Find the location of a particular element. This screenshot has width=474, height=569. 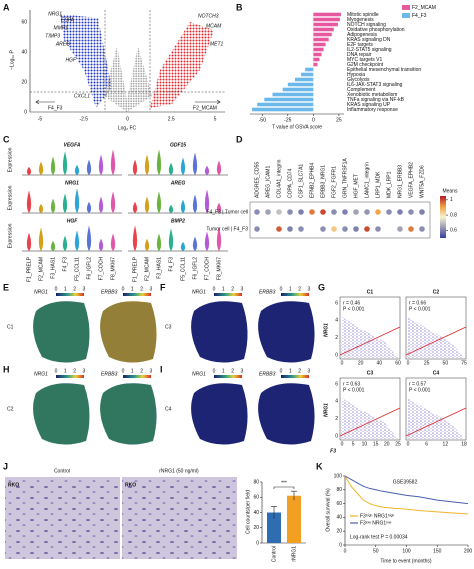

gene-label: CXCL1 is located at coordinates (82, 96).